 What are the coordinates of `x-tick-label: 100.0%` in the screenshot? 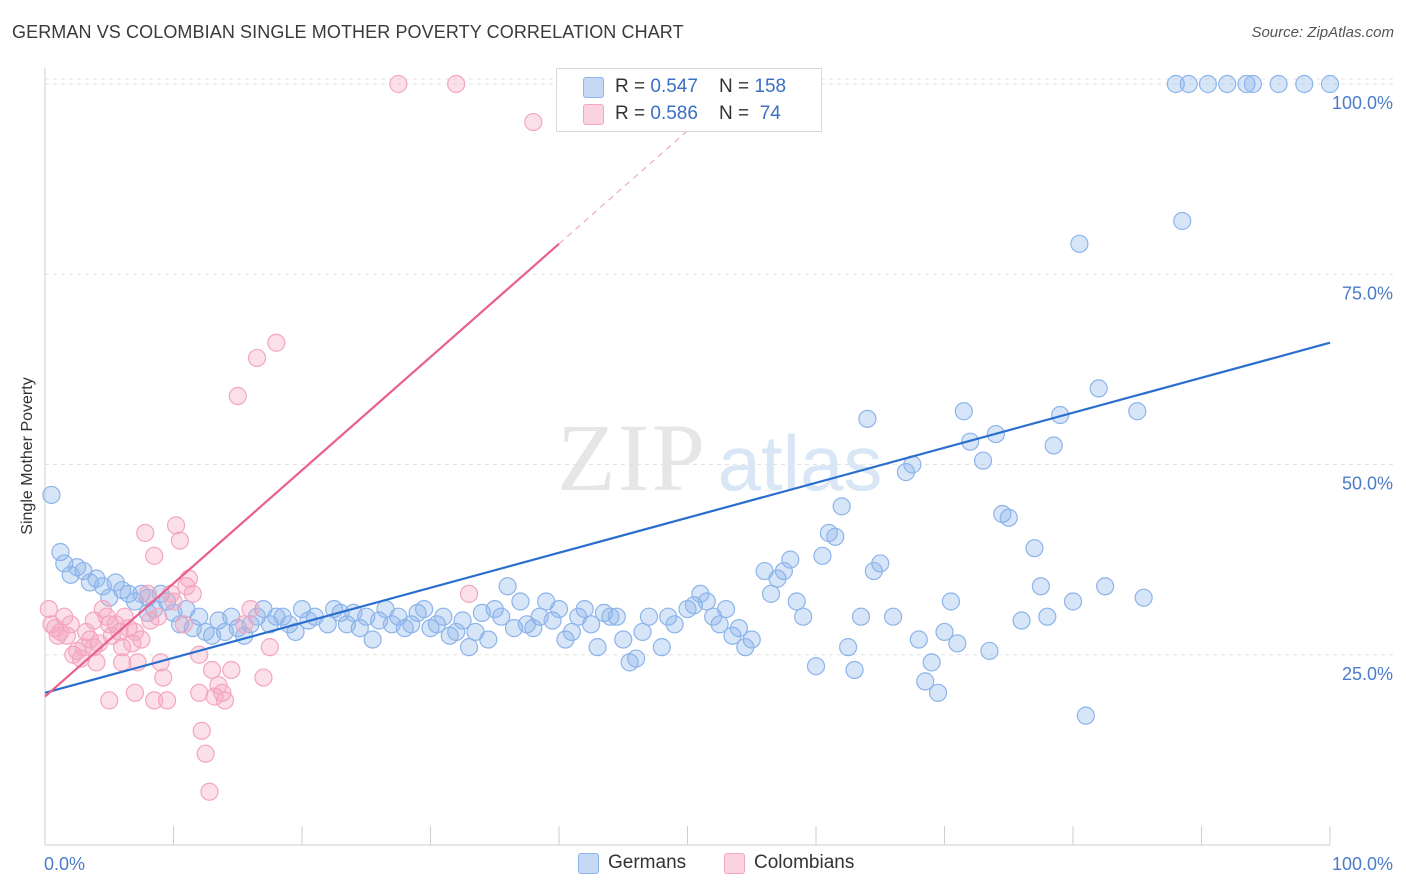 It's located at (1362, 864).